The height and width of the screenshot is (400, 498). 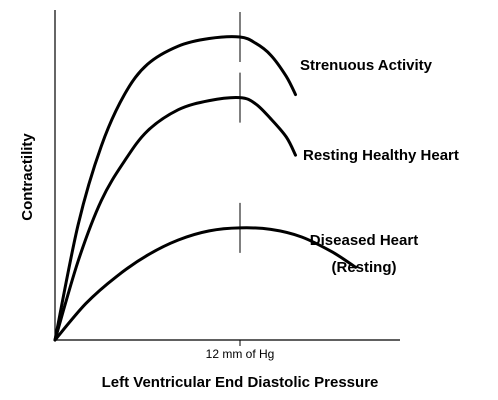 What do you see at coordinates (364, 240) in the screenshot?
I see `label-diseased-heart-line-1: Diseased Heart` at bounding box center [364, 240].